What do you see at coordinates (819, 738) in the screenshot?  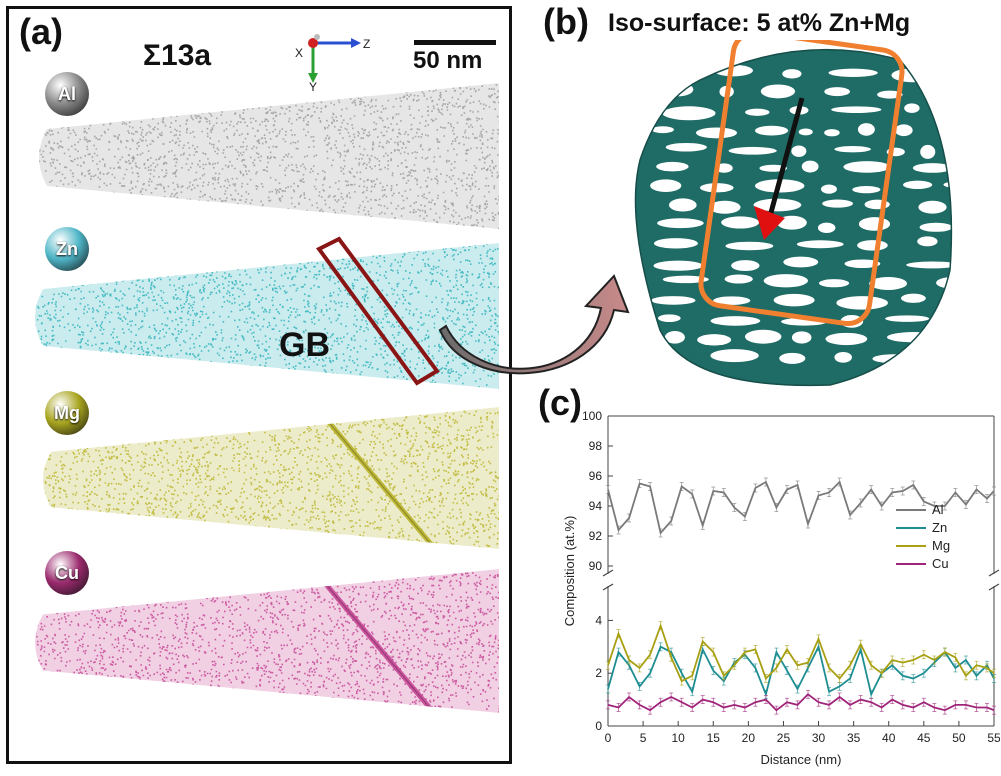 I see `x-tick-label: 30` at bounding box center [819, 738].